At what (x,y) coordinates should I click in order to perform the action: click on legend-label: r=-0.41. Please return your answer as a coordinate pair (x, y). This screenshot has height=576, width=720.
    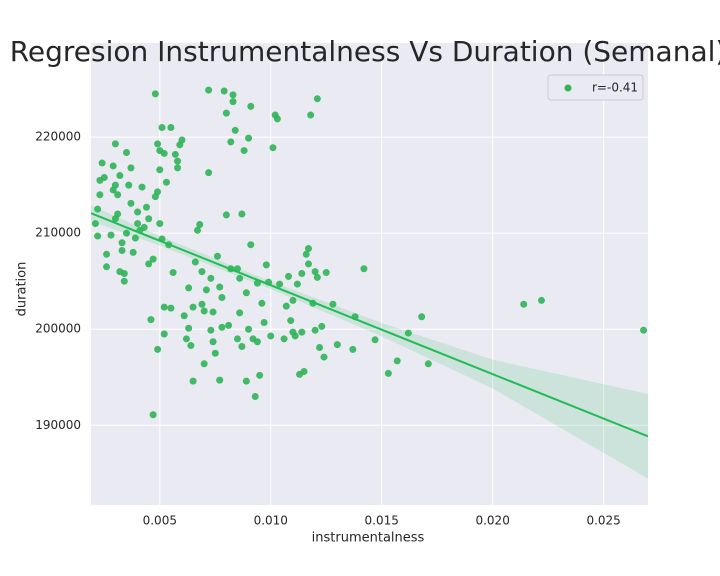
    Looking at the image, I should click on (615, 88).